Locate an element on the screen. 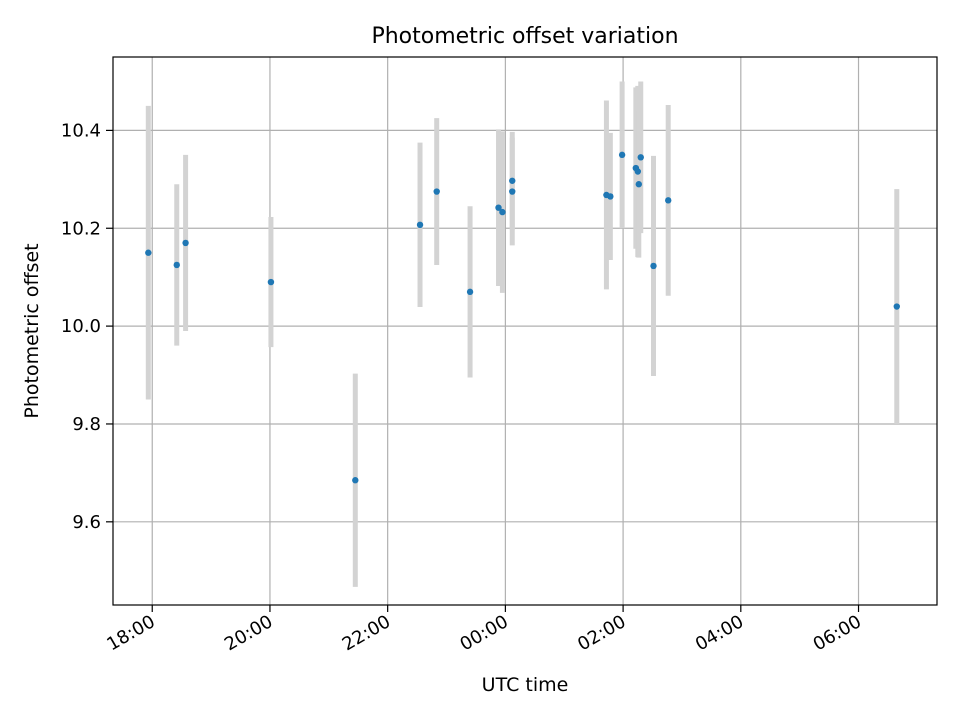 This screenshot has height=720, width=960. y-axis-label: Photometric offset is located at coordinates (32, 330).